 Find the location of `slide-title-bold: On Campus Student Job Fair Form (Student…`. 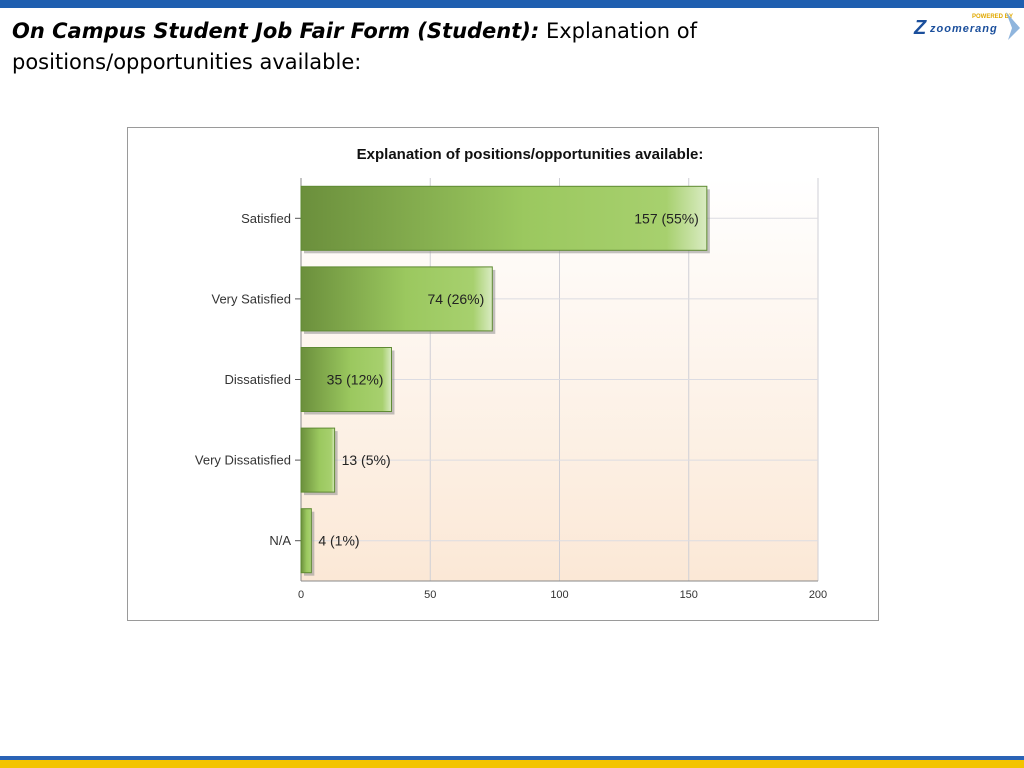

slide-title-bold: On Campus Student Job Fair Form (Student… is located at coordinates (276, 31).